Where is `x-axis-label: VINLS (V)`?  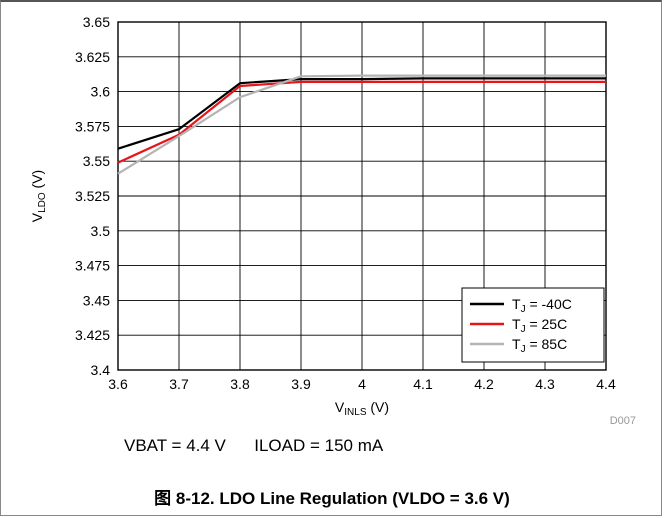 x-axis-label: VINLS (V) is located at coordinates (362, 408).